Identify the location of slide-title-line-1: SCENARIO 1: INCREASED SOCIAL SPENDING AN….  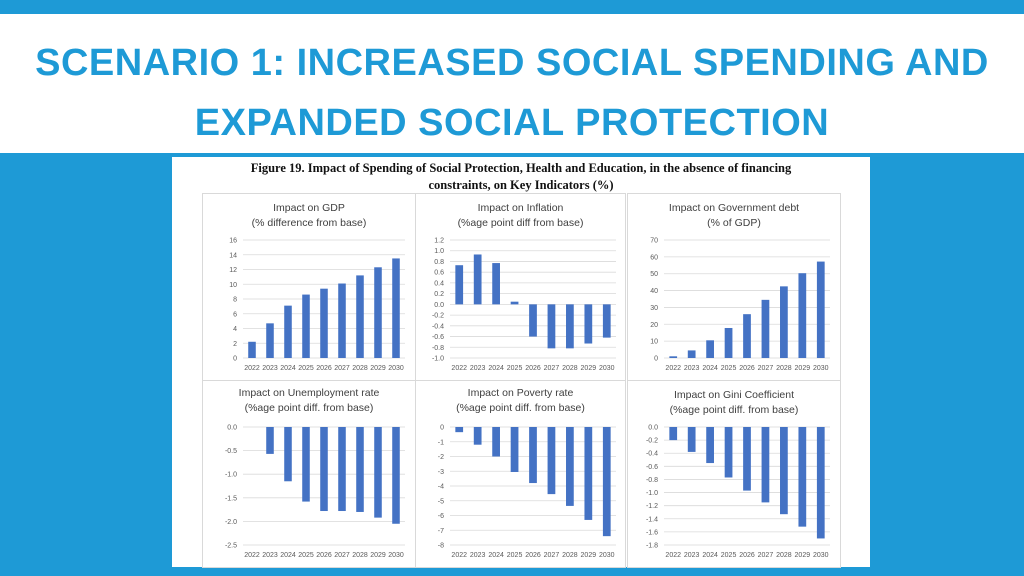
(512, 63).